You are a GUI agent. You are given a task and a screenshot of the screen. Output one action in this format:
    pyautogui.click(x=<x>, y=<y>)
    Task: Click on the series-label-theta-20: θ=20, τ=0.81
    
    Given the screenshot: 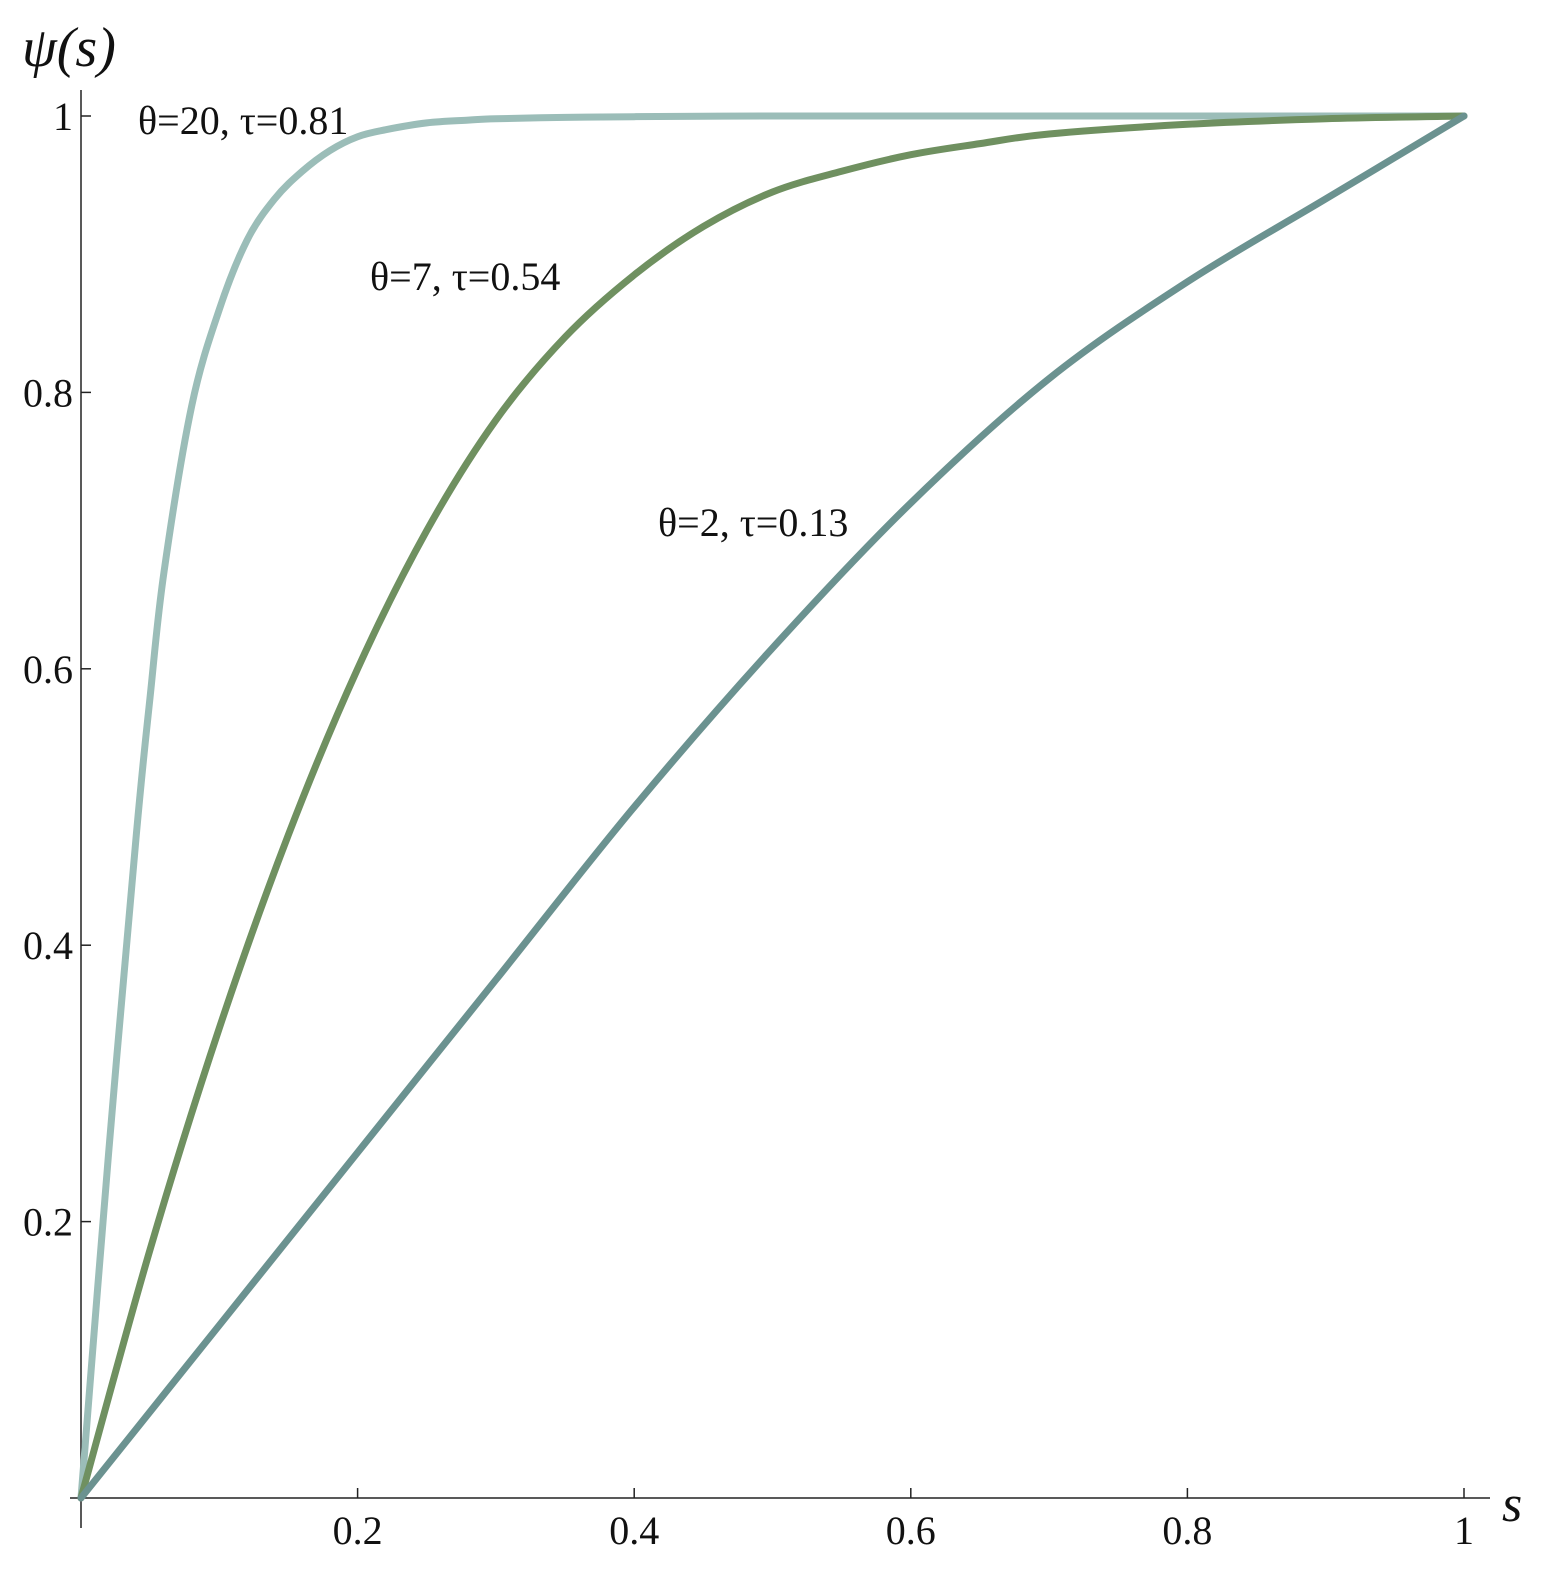 What is the action you would take?
    pyautogui.click(x=243, y=120)
    